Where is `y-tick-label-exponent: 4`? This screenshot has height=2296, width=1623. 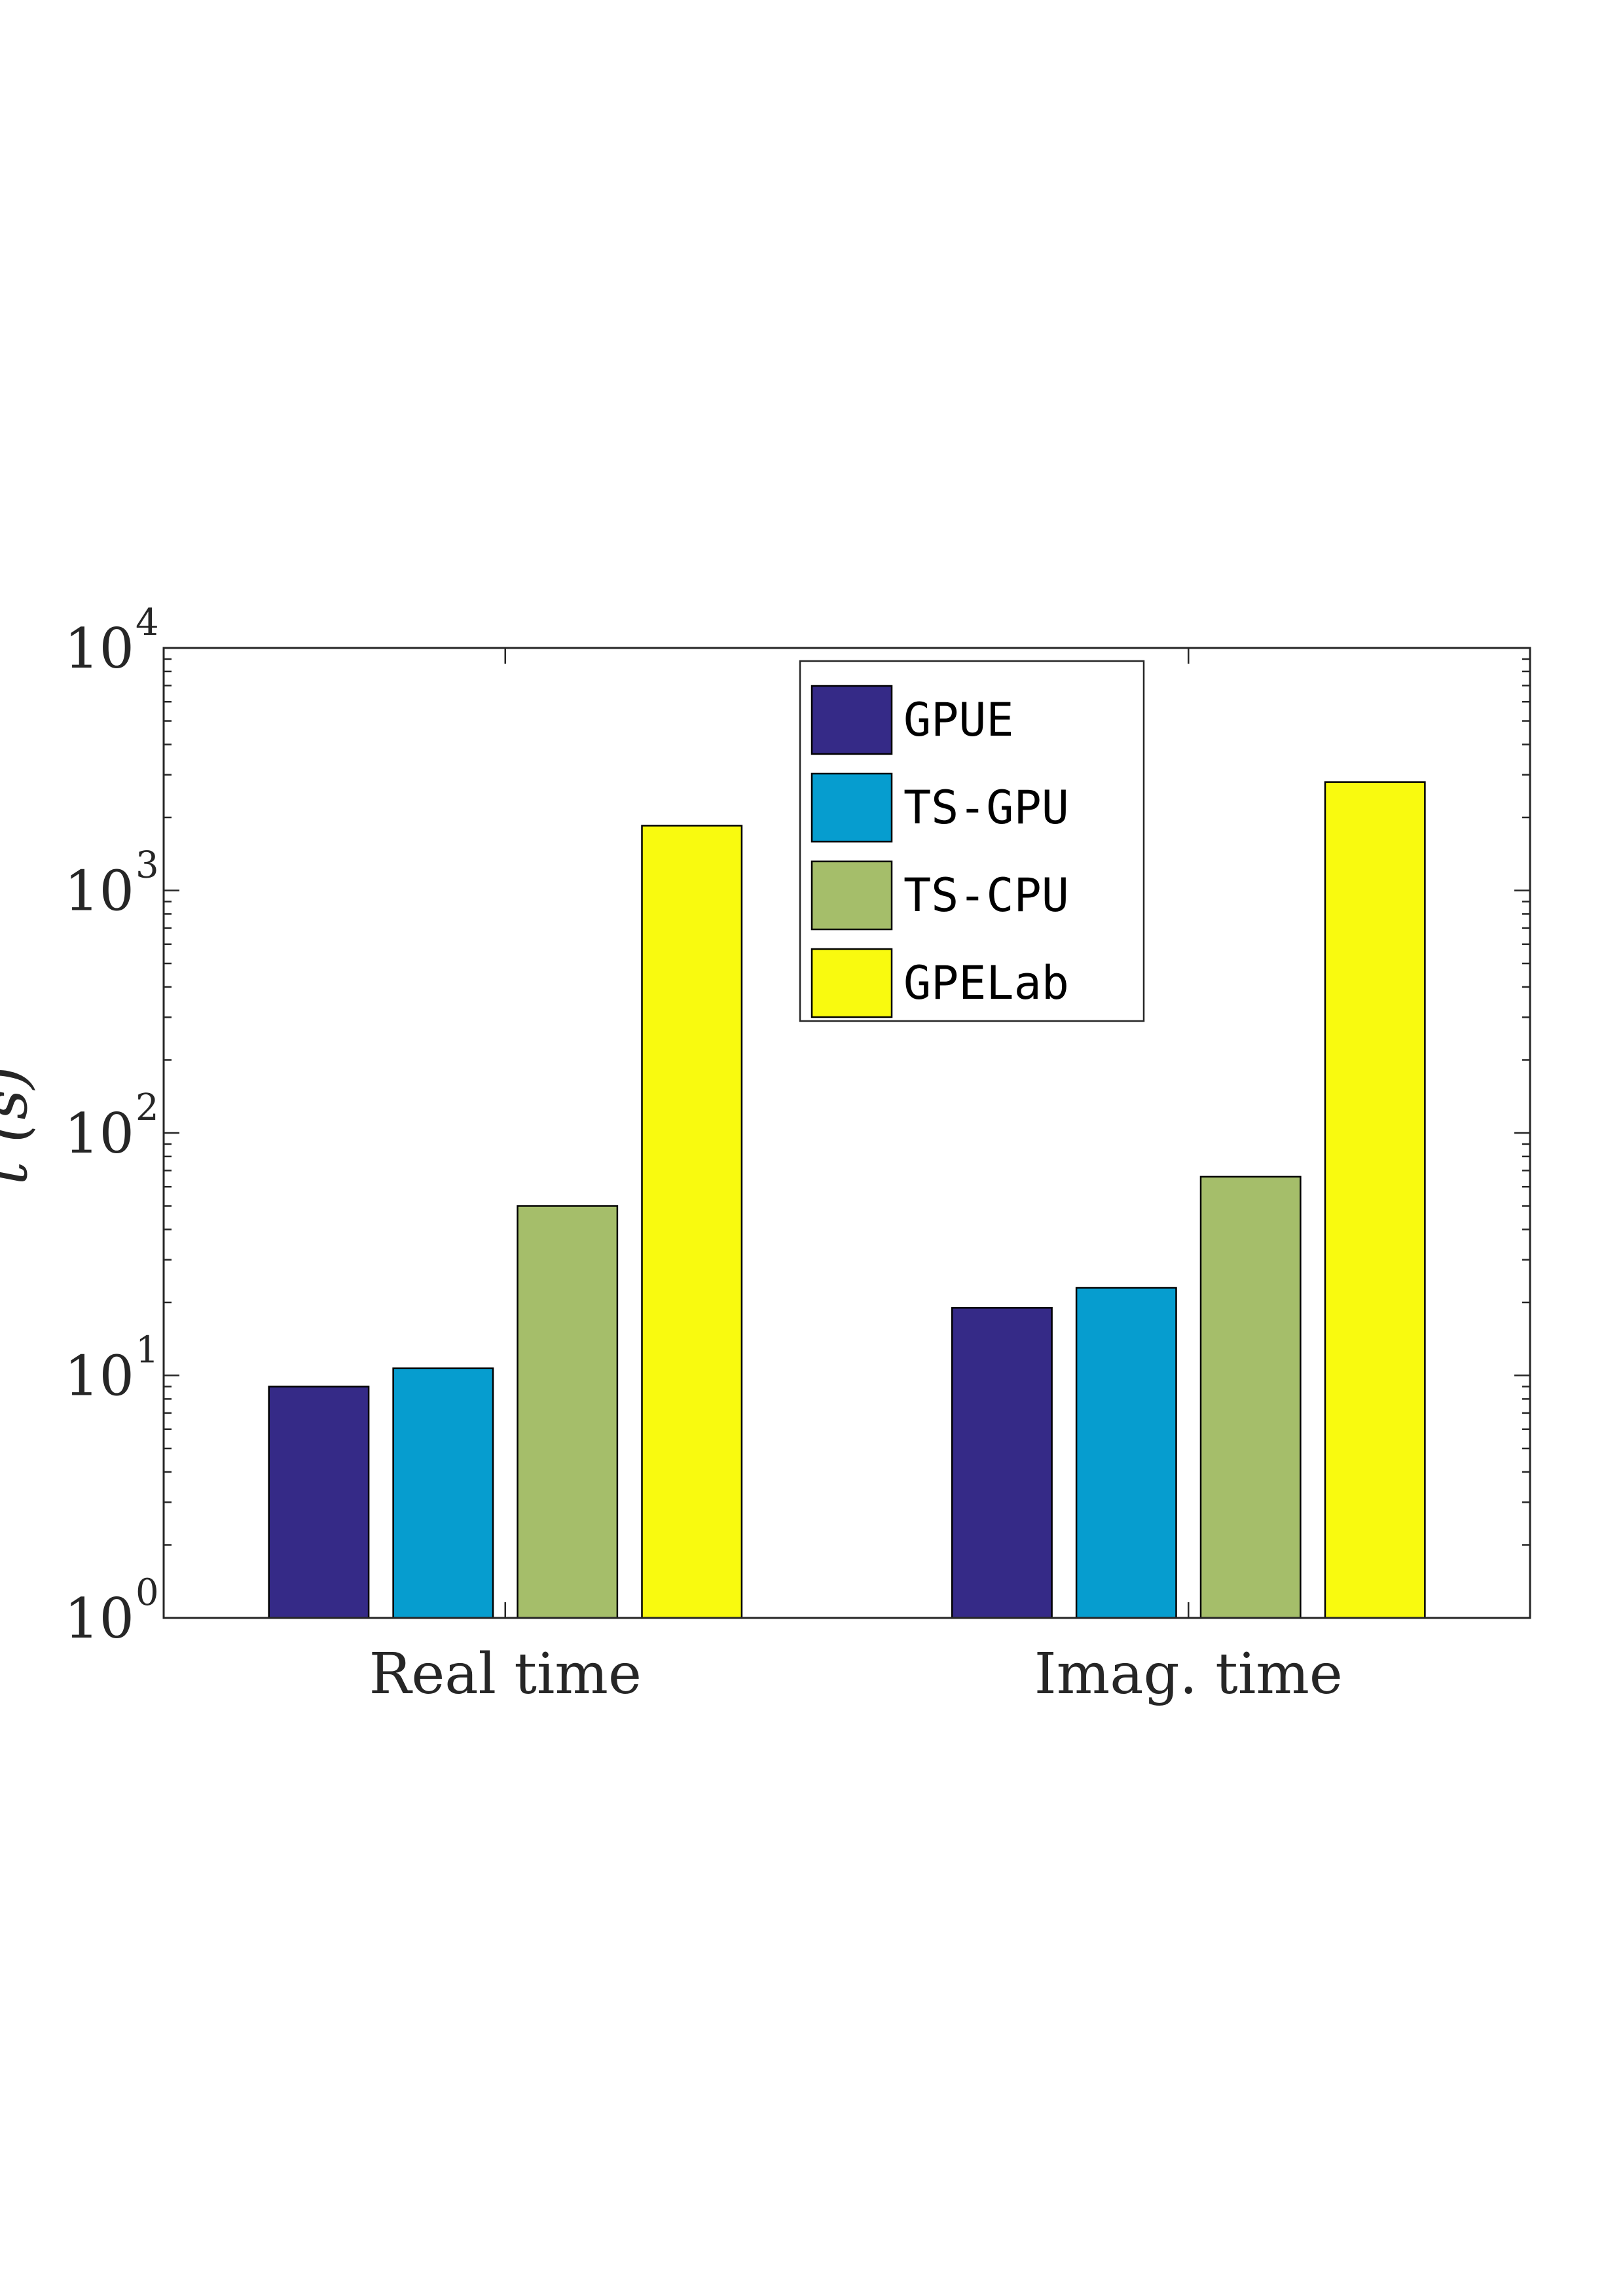
y-tick-label-exponent: 4 is located at coordinates (147, 622).